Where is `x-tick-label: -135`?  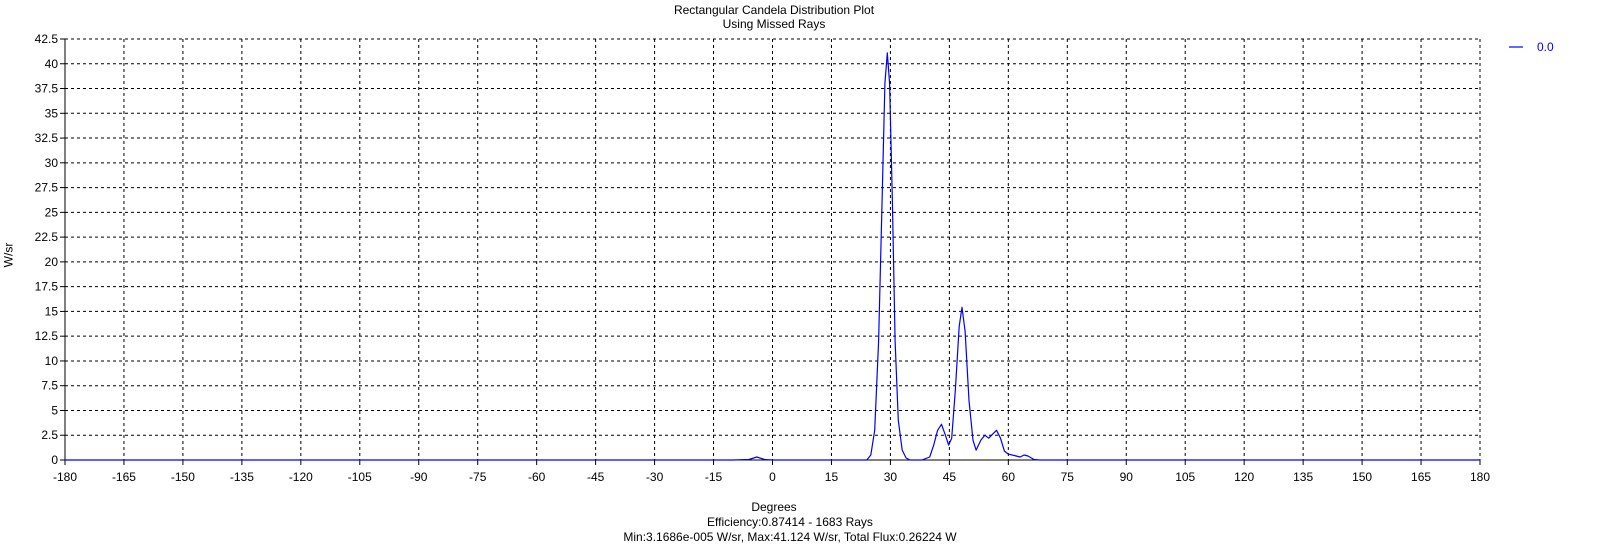
x-tick-label: -135 is located at coordinates (242, 477).